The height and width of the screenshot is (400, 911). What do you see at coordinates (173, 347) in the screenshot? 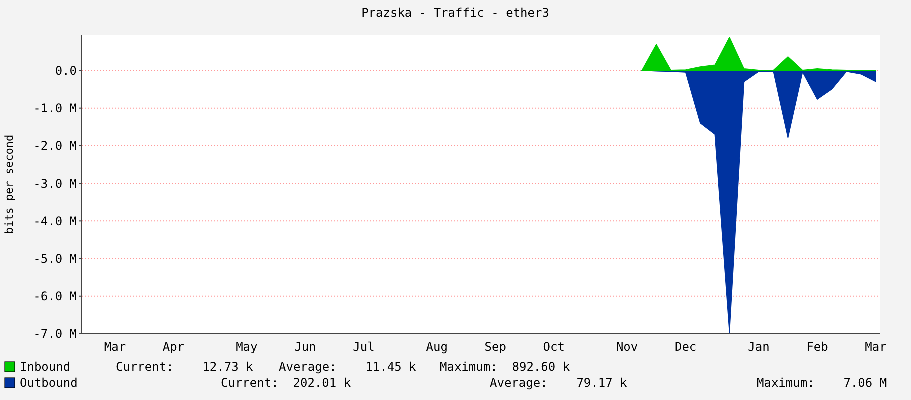
I see `x-tick-label: Apr` at bounding box center [173, 347].